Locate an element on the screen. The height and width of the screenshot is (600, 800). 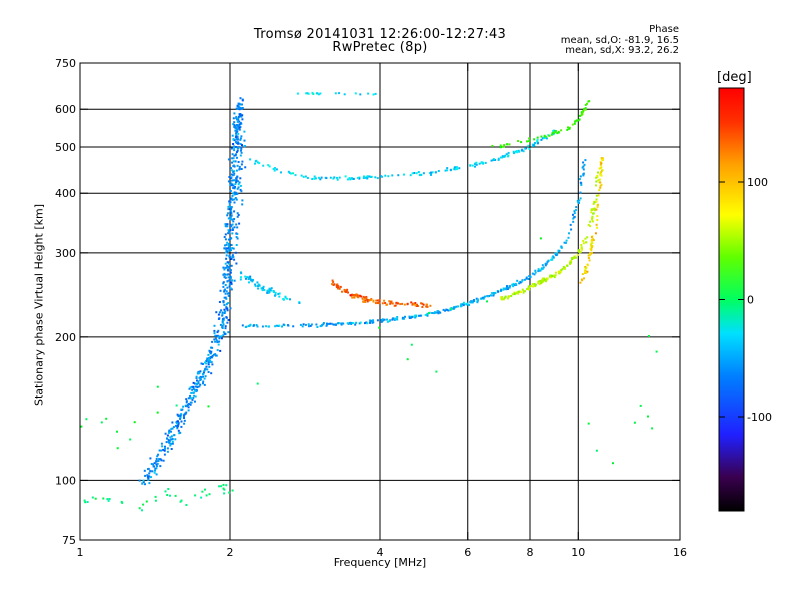
colorbar-unit-label: [deg] is located at coordinates (734, 77).